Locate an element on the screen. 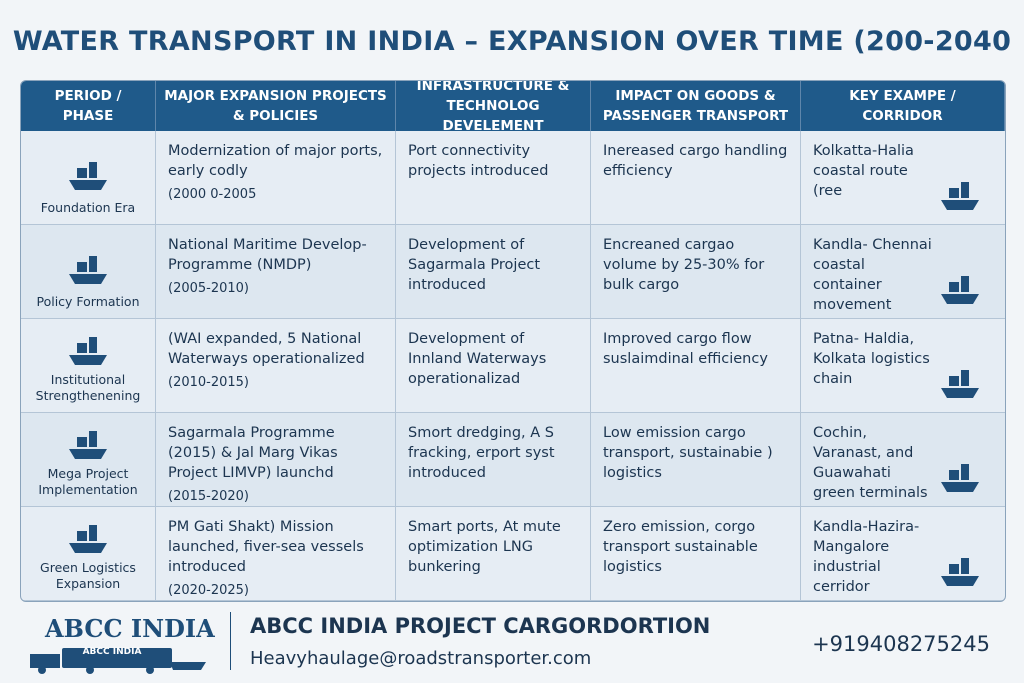 The height and width of the screenshot is (683, 1024). period-text: (2015-2020) is located at coordinates (209, 496).